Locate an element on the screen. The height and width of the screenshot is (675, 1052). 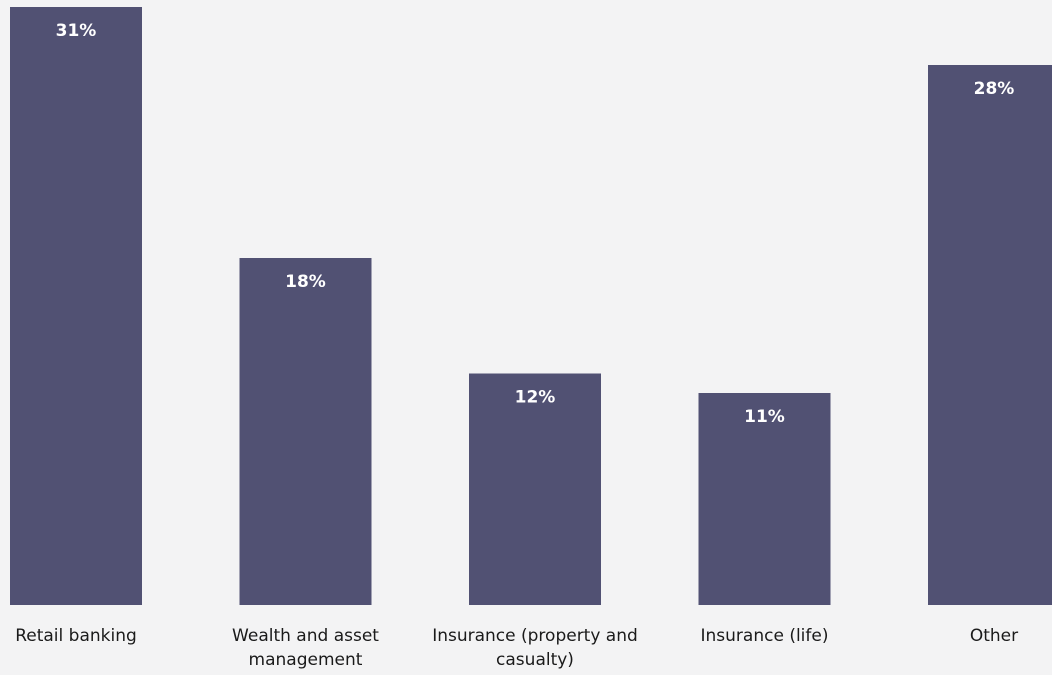
category-label: Wealth and asset is located at coordinates (305, 636).